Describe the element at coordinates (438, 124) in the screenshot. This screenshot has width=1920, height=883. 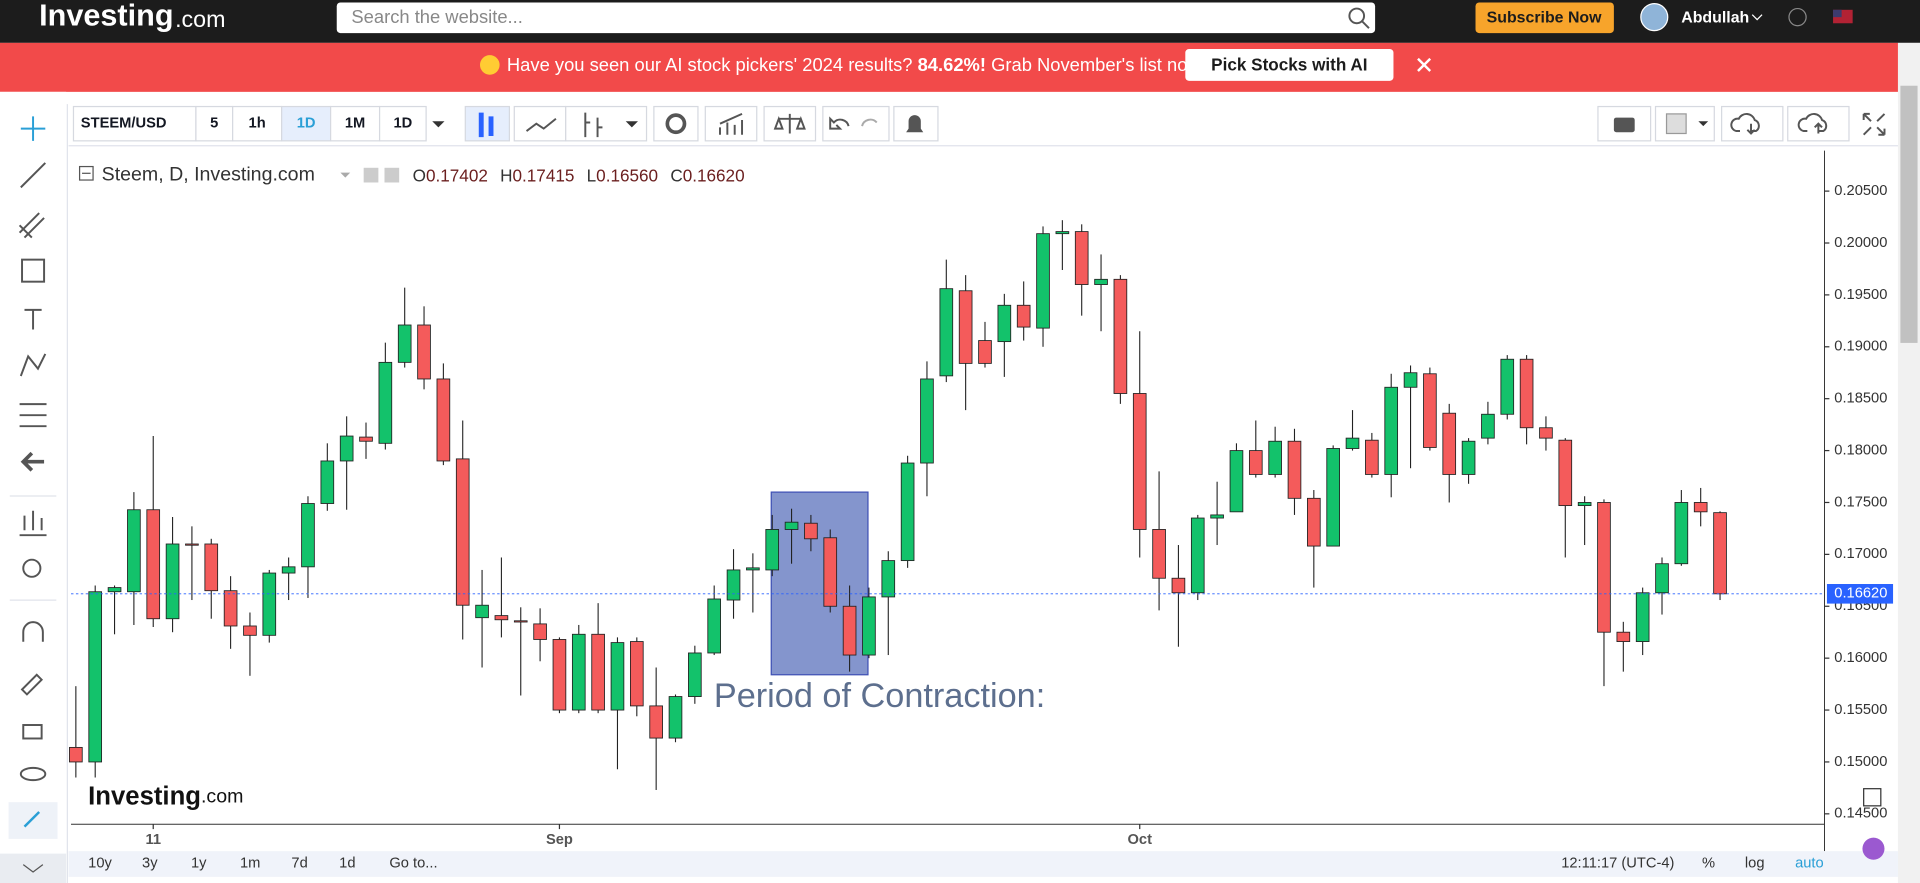
I see `interval-dropdown` at that location.